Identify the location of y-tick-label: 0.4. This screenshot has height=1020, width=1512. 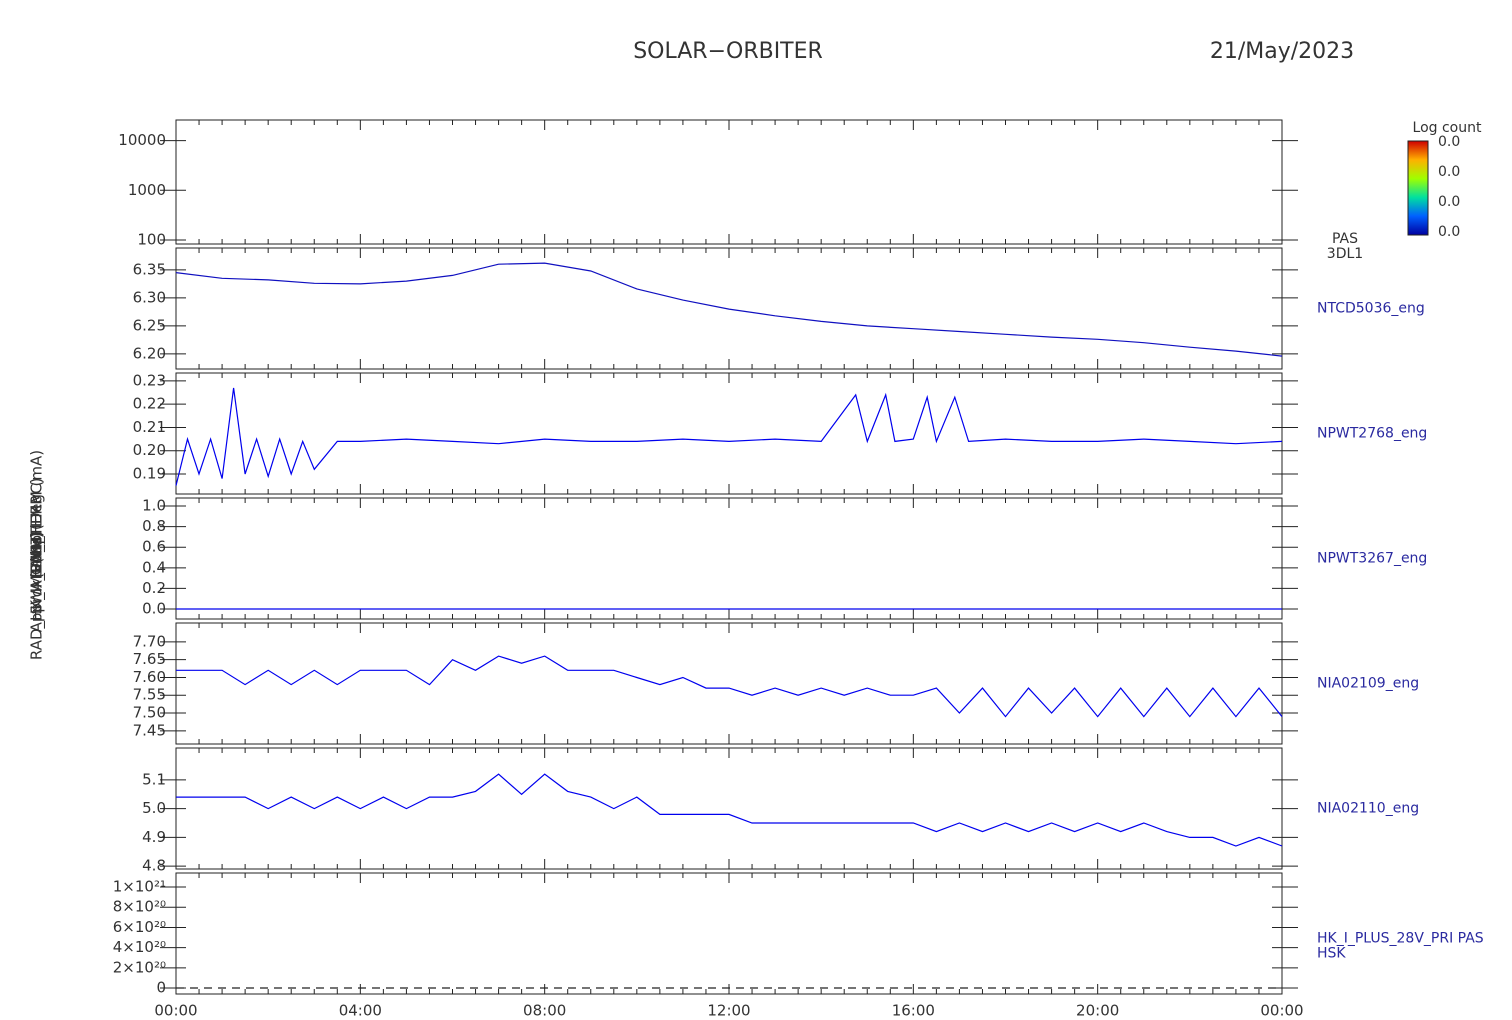
(154, 567).